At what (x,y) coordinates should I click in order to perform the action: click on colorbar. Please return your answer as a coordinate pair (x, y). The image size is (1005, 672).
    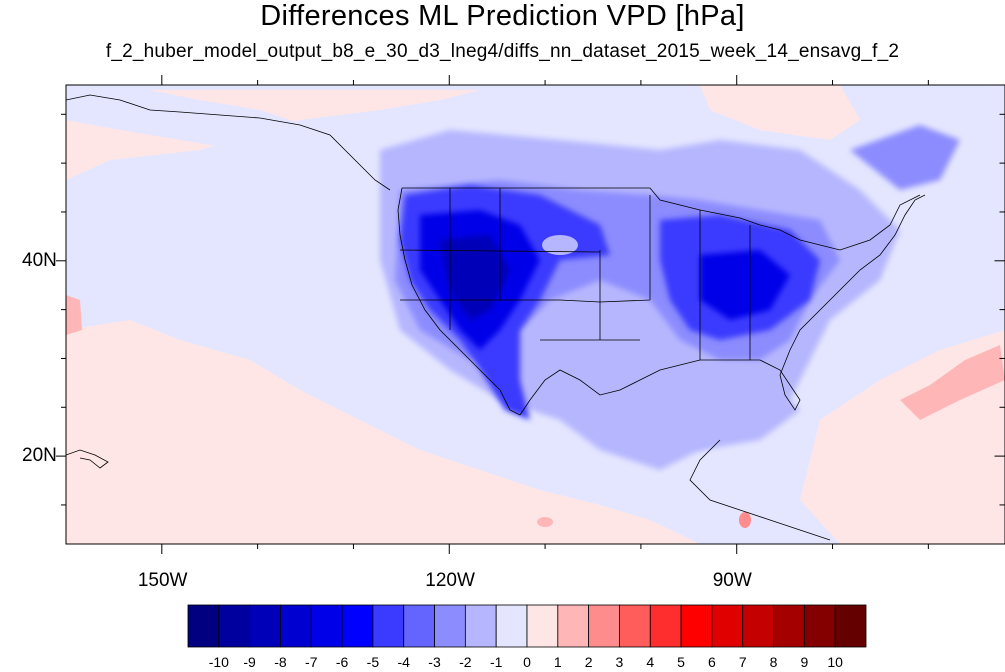
    Looking at the image, I should click on (527, 626).